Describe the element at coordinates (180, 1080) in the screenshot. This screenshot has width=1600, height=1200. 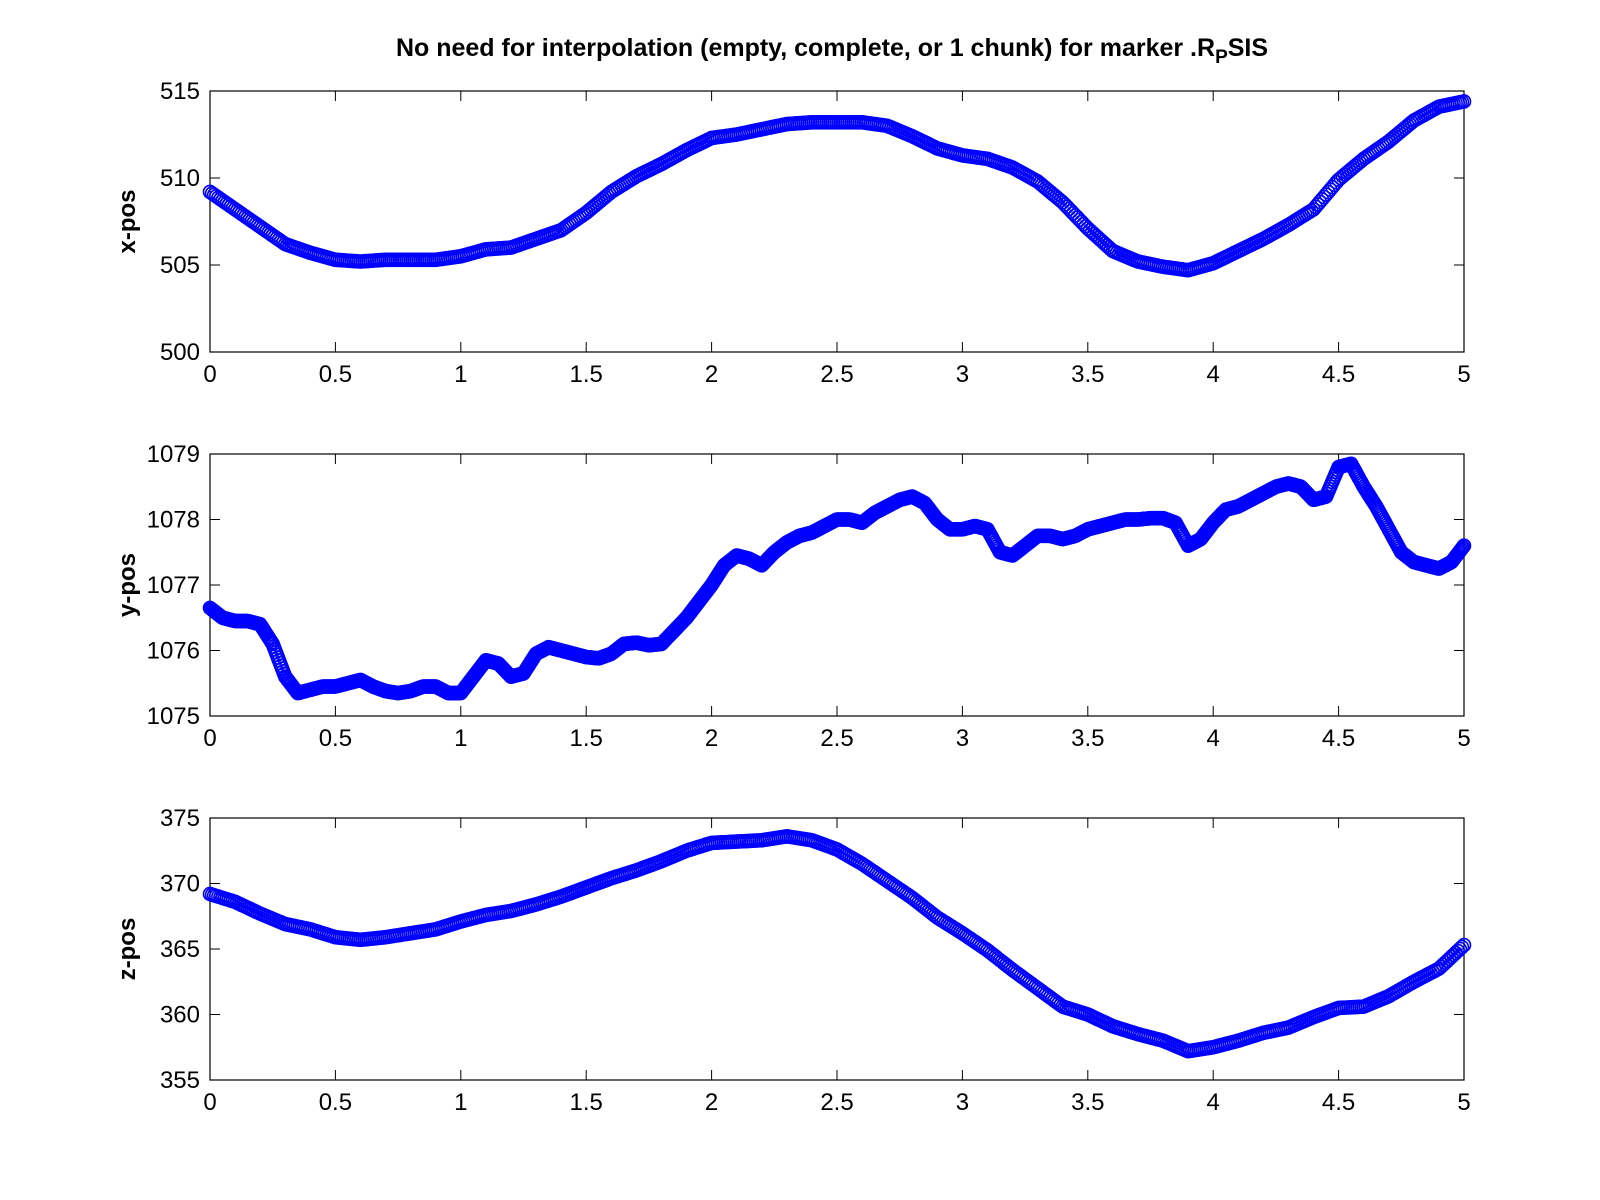
I see `y-tick-label: 355` at that location.